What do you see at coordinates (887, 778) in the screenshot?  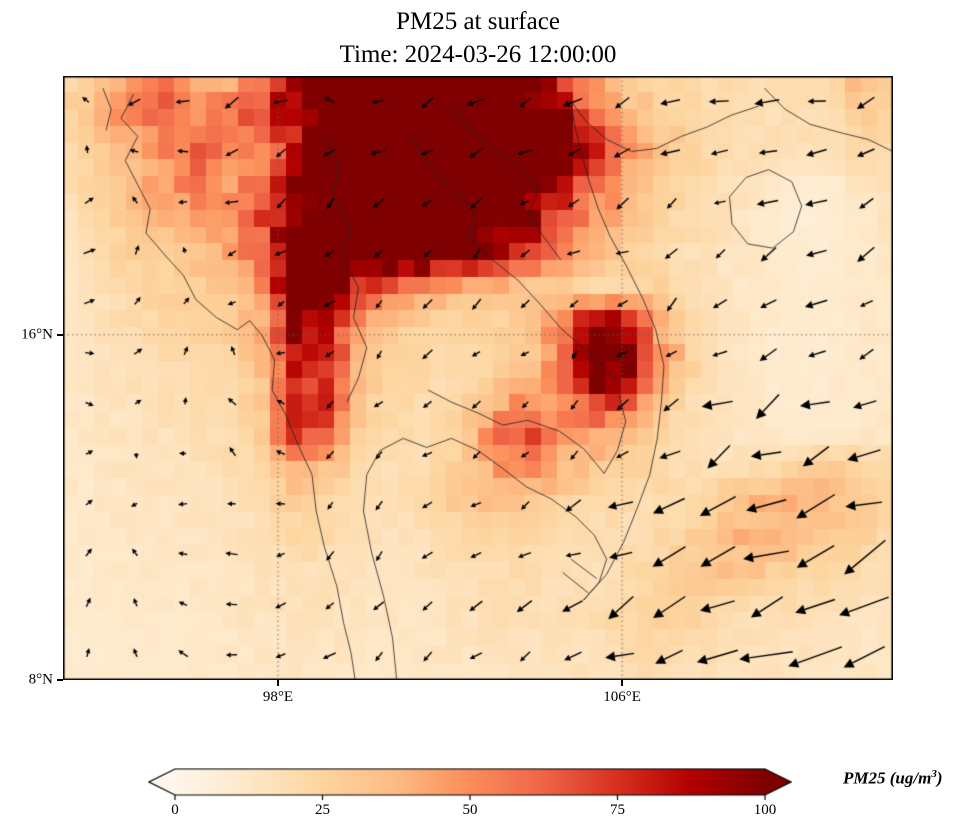 I see `colorbar-label-prefix: PM25 (ug/m` at bounding box center [887, 778].